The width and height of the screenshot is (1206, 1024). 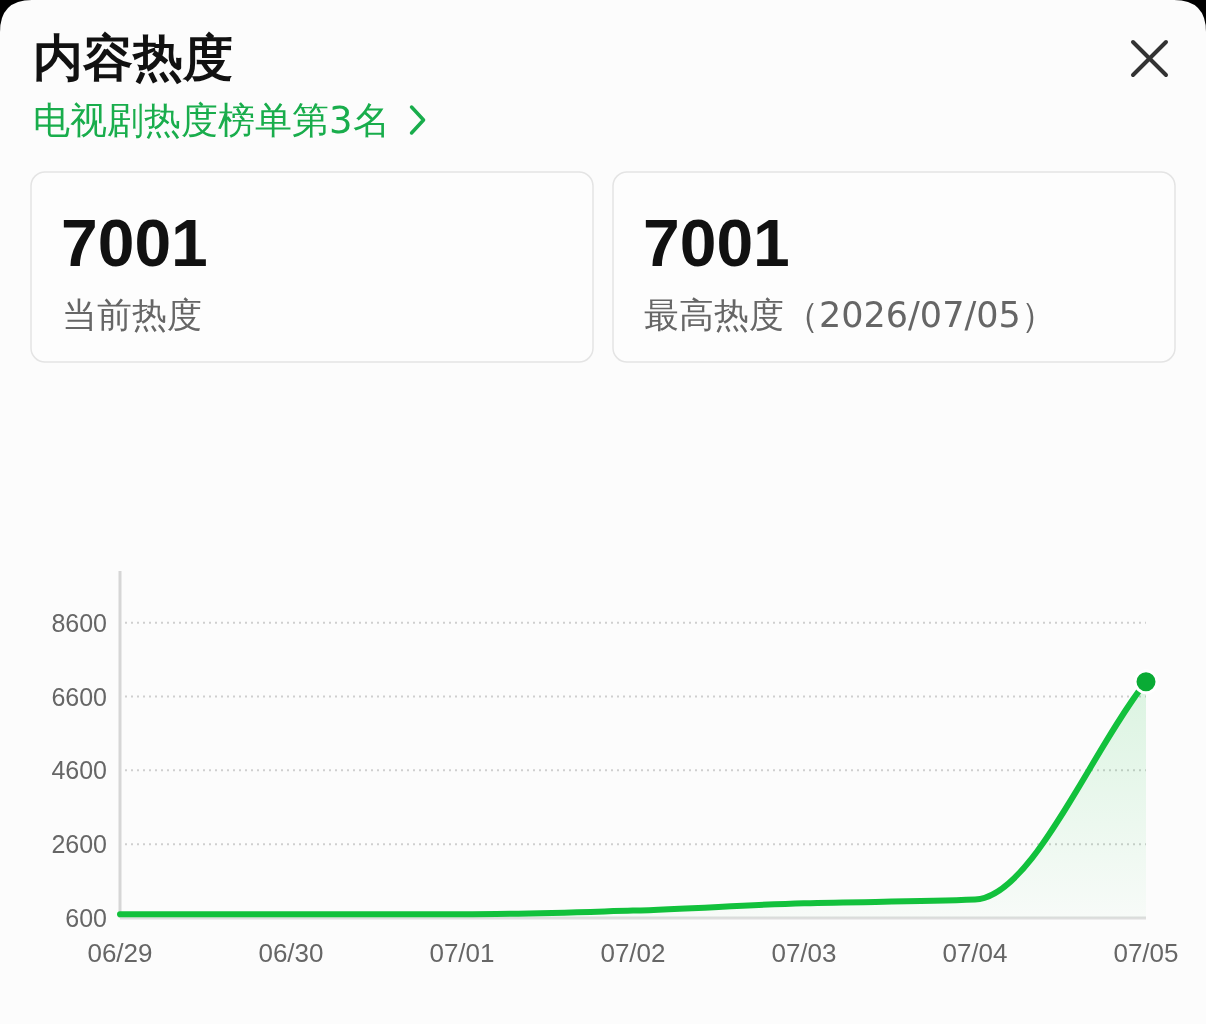 I want to click on y-tick-label: 8600, so click(x=79, y=622).